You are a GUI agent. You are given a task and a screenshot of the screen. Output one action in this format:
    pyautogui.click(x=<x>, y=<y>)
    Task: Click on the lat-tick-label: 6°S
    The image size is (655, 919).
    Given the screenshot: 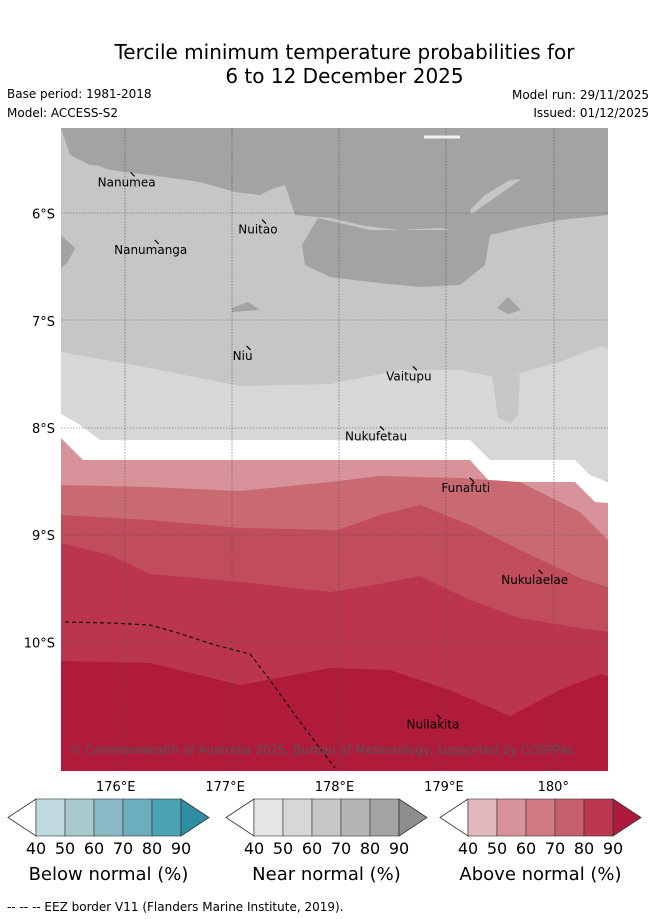 What is the action you would take?
    pyautogui.click(x=43, y=215)
    